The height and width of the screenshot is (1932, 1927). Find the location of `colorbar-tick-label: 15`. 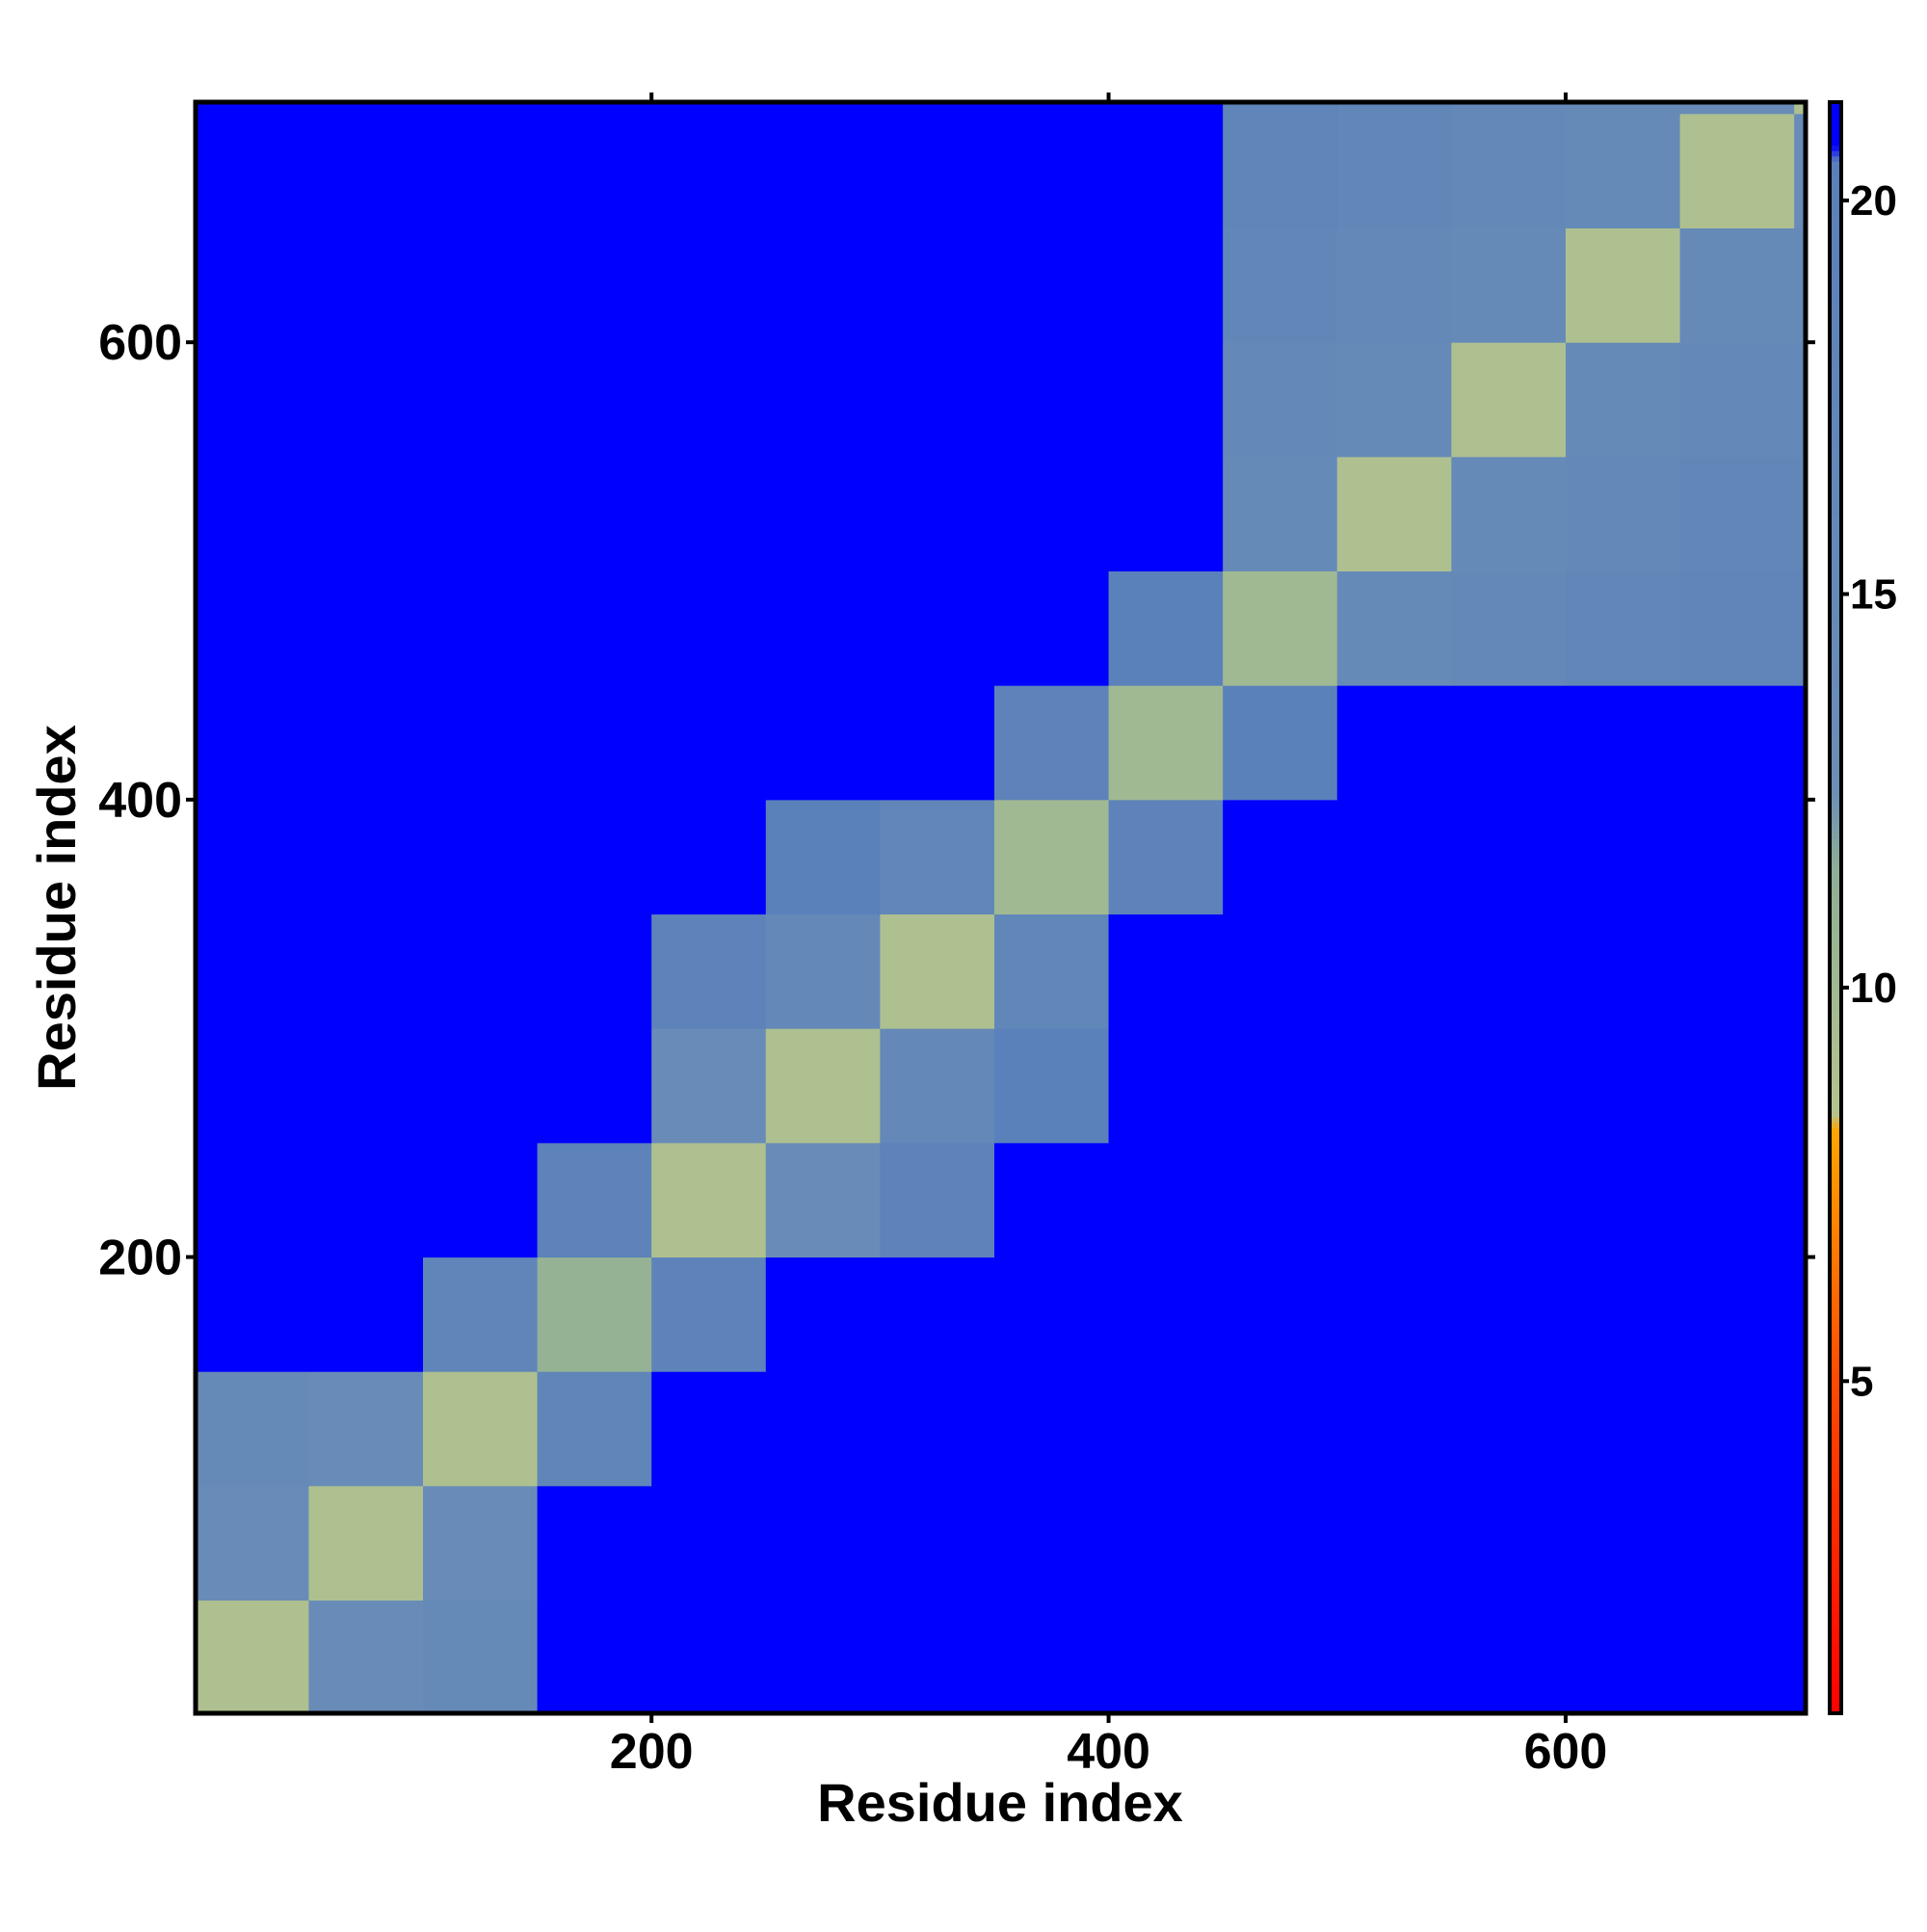

colorbar-tick-label: 15 is located at coordinates (1873, 595).